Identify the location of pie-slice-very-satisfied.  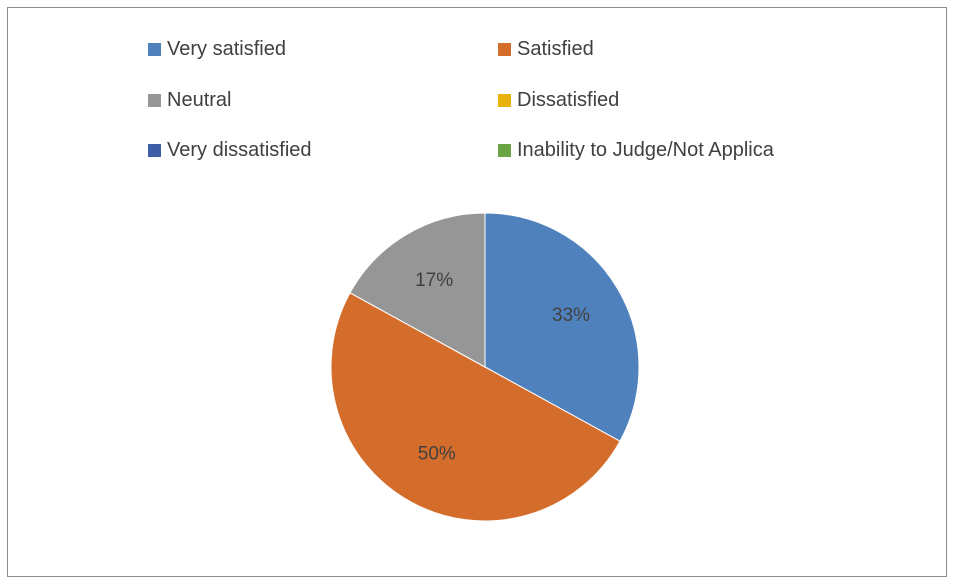
(562, 327).